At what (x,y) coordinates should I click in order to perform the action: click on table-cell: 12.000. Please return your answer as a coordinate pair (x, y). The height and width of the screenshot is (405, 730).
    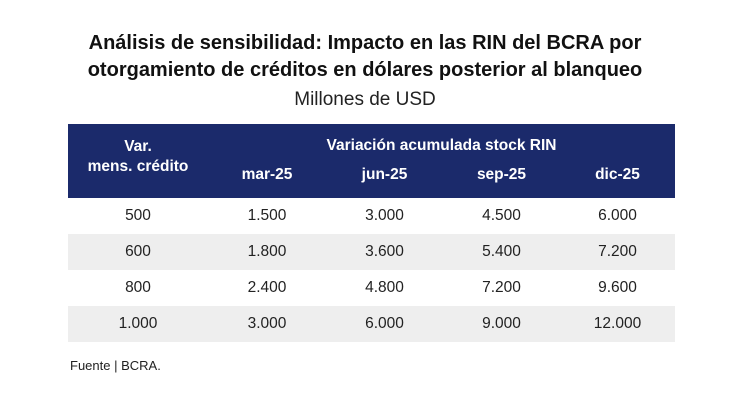
    Looking at the image, I should click on (618, 324).